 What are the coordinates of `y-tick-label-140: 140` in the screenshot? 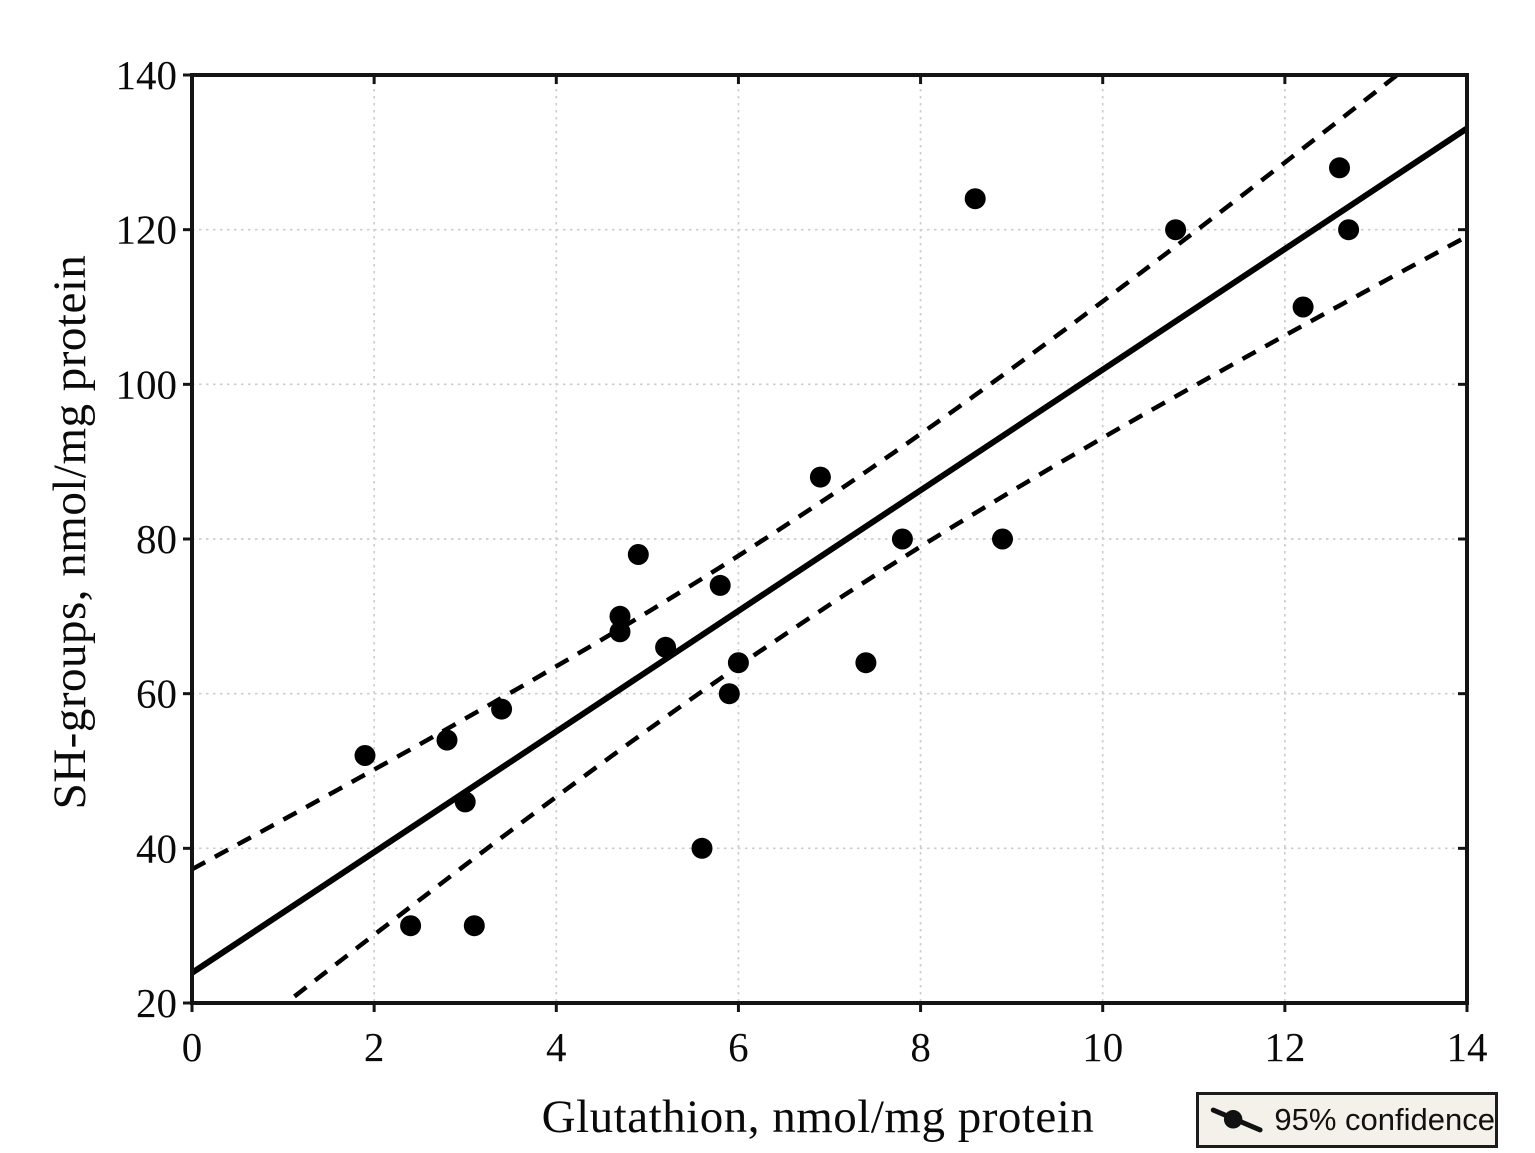 It's located at (147, 75).